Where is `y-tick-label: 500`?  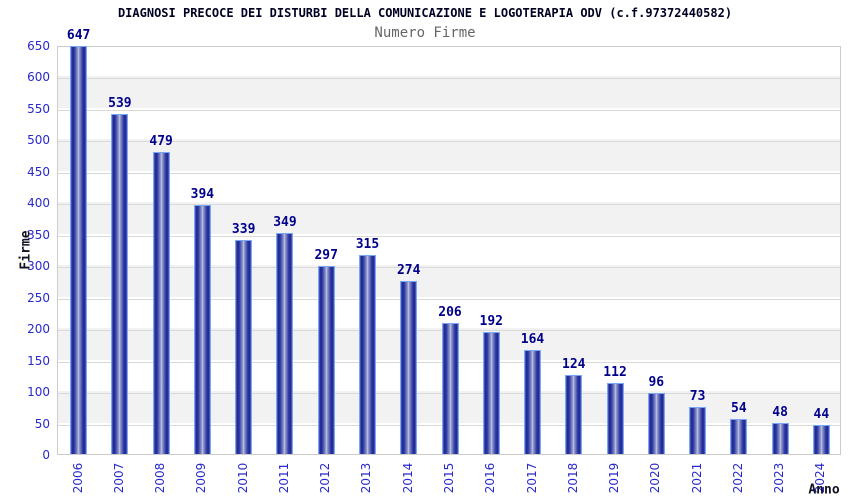 y-tick-label: 500 is located at coordinates (38, 140).